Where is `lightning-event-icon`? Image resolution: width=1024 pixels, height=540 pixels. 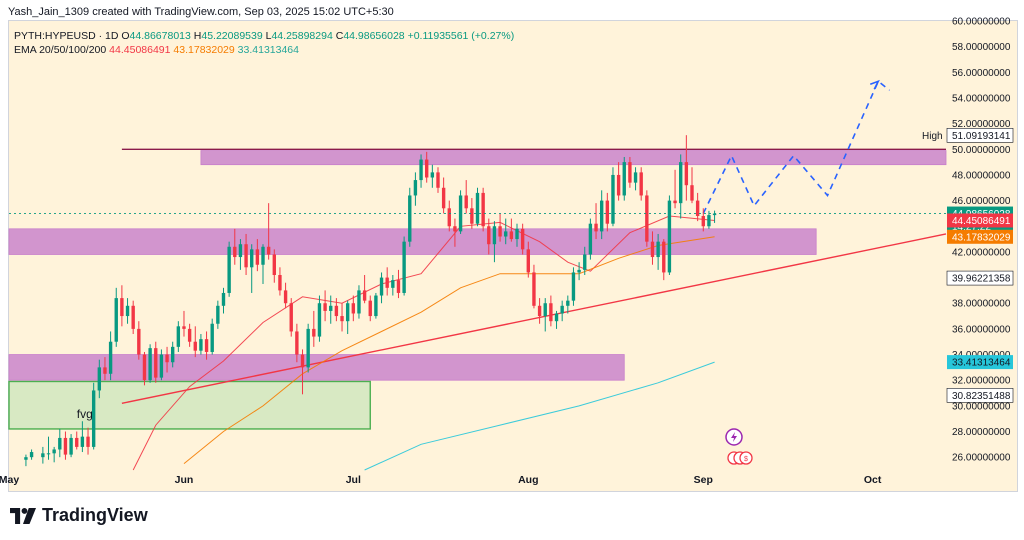 lightning-event-icon is located at coordinates (734, 437).